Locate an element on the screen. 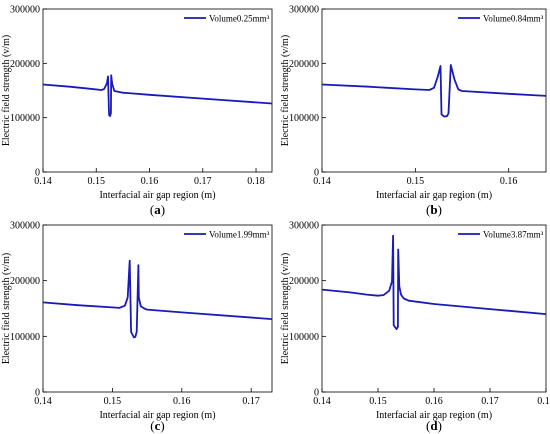 Image resolution: width=550 pixels, height=434 pixels. panel-c-legend-label: Volume1.99mm³ is located at coordinates (239, 235).